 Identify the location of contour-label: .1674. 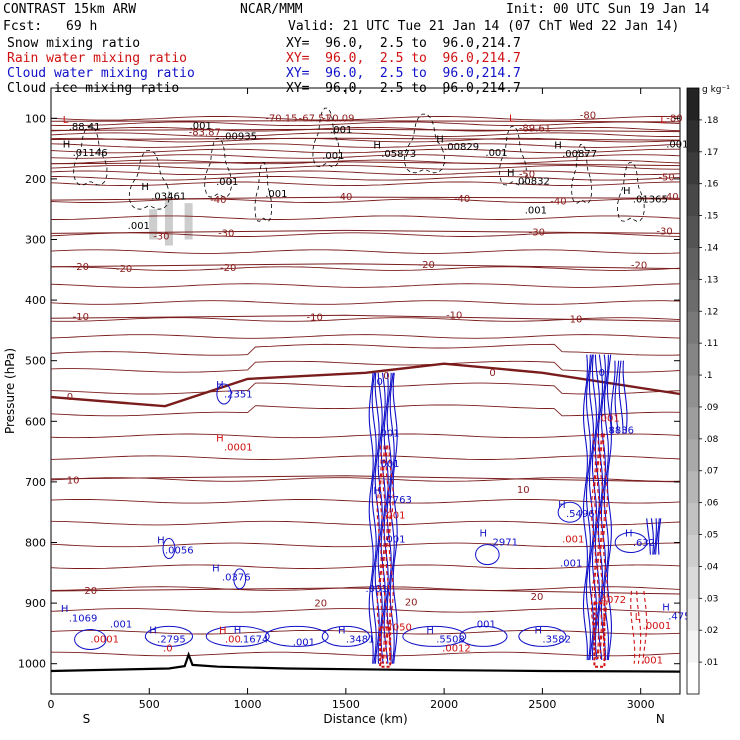
(254, 639).